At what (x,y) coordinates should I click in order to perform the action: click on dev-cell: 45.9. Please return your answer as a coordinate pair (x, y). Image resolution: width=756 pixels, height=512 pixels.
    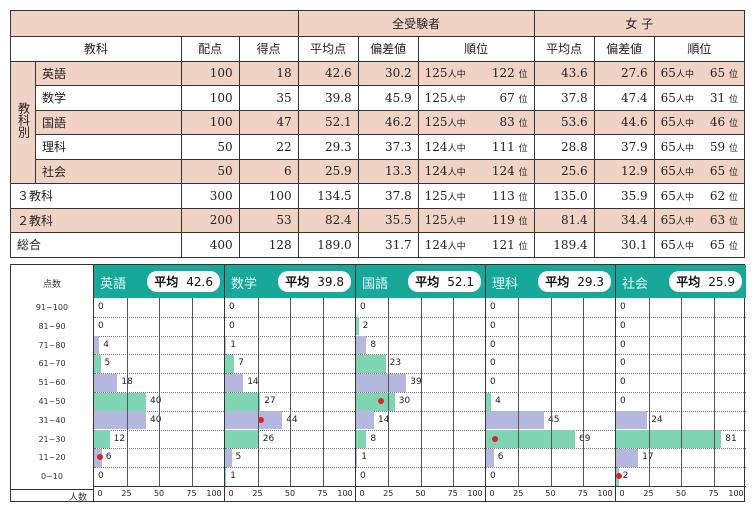
    Looking at the image, I should click on (388, 98).